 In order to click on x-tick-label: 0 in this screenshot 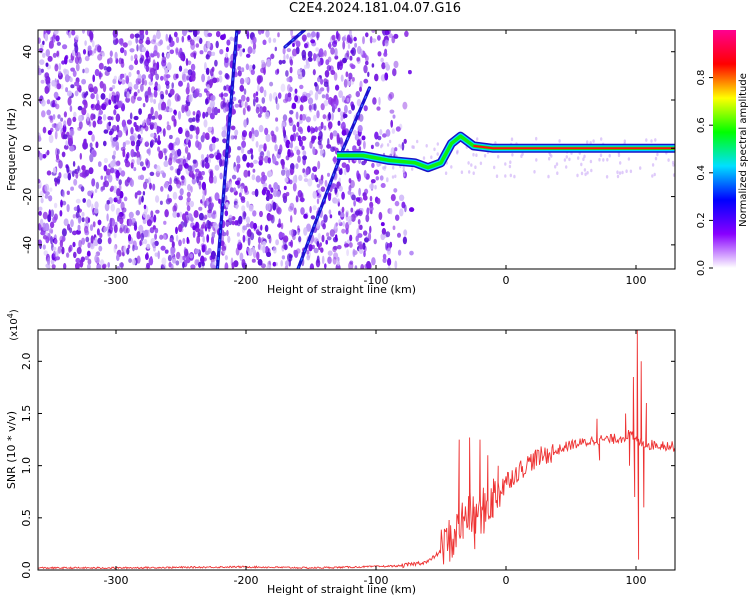, I will do `click(506, 280)`.